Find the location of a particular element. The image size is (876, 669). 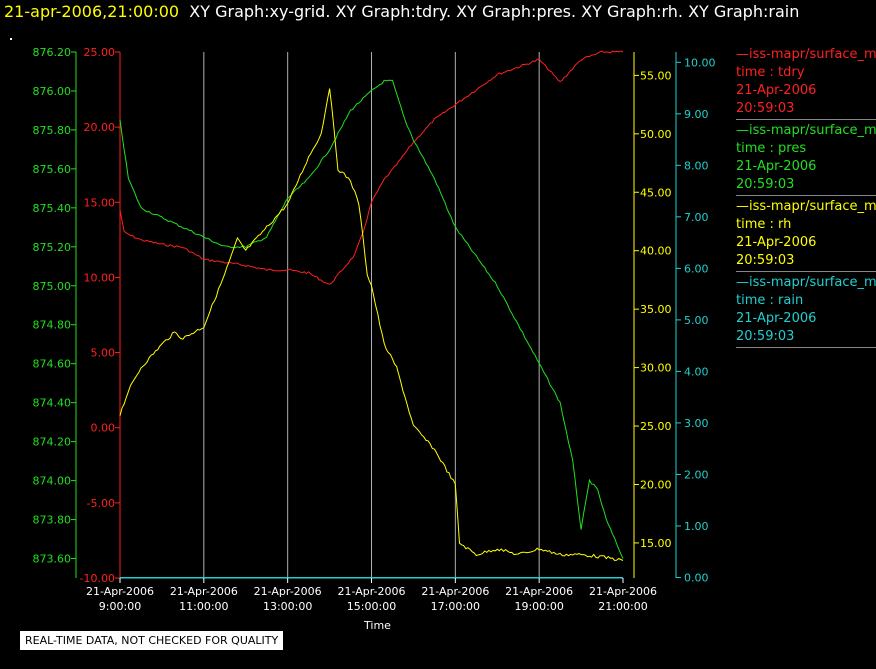

pres-tick-label: 874.60 is located at coordinates (52, 364).